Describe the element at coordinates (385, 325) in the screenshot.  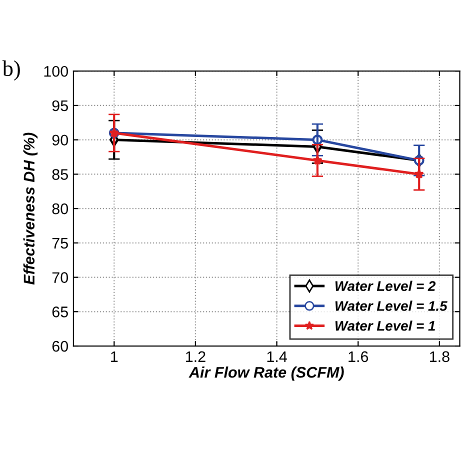
I see `legend-label: Water Level = 1` at that location.